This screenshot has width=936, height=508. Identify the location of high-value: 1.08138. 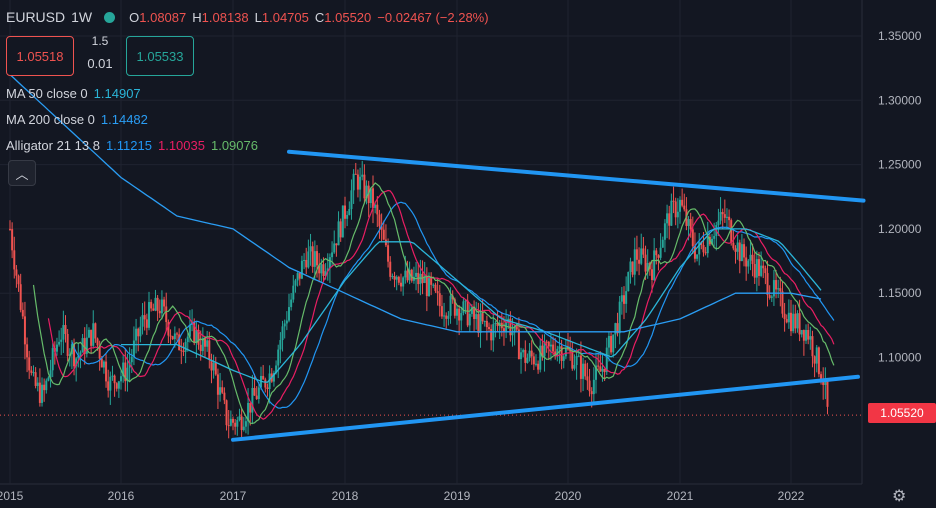
(225, 17).